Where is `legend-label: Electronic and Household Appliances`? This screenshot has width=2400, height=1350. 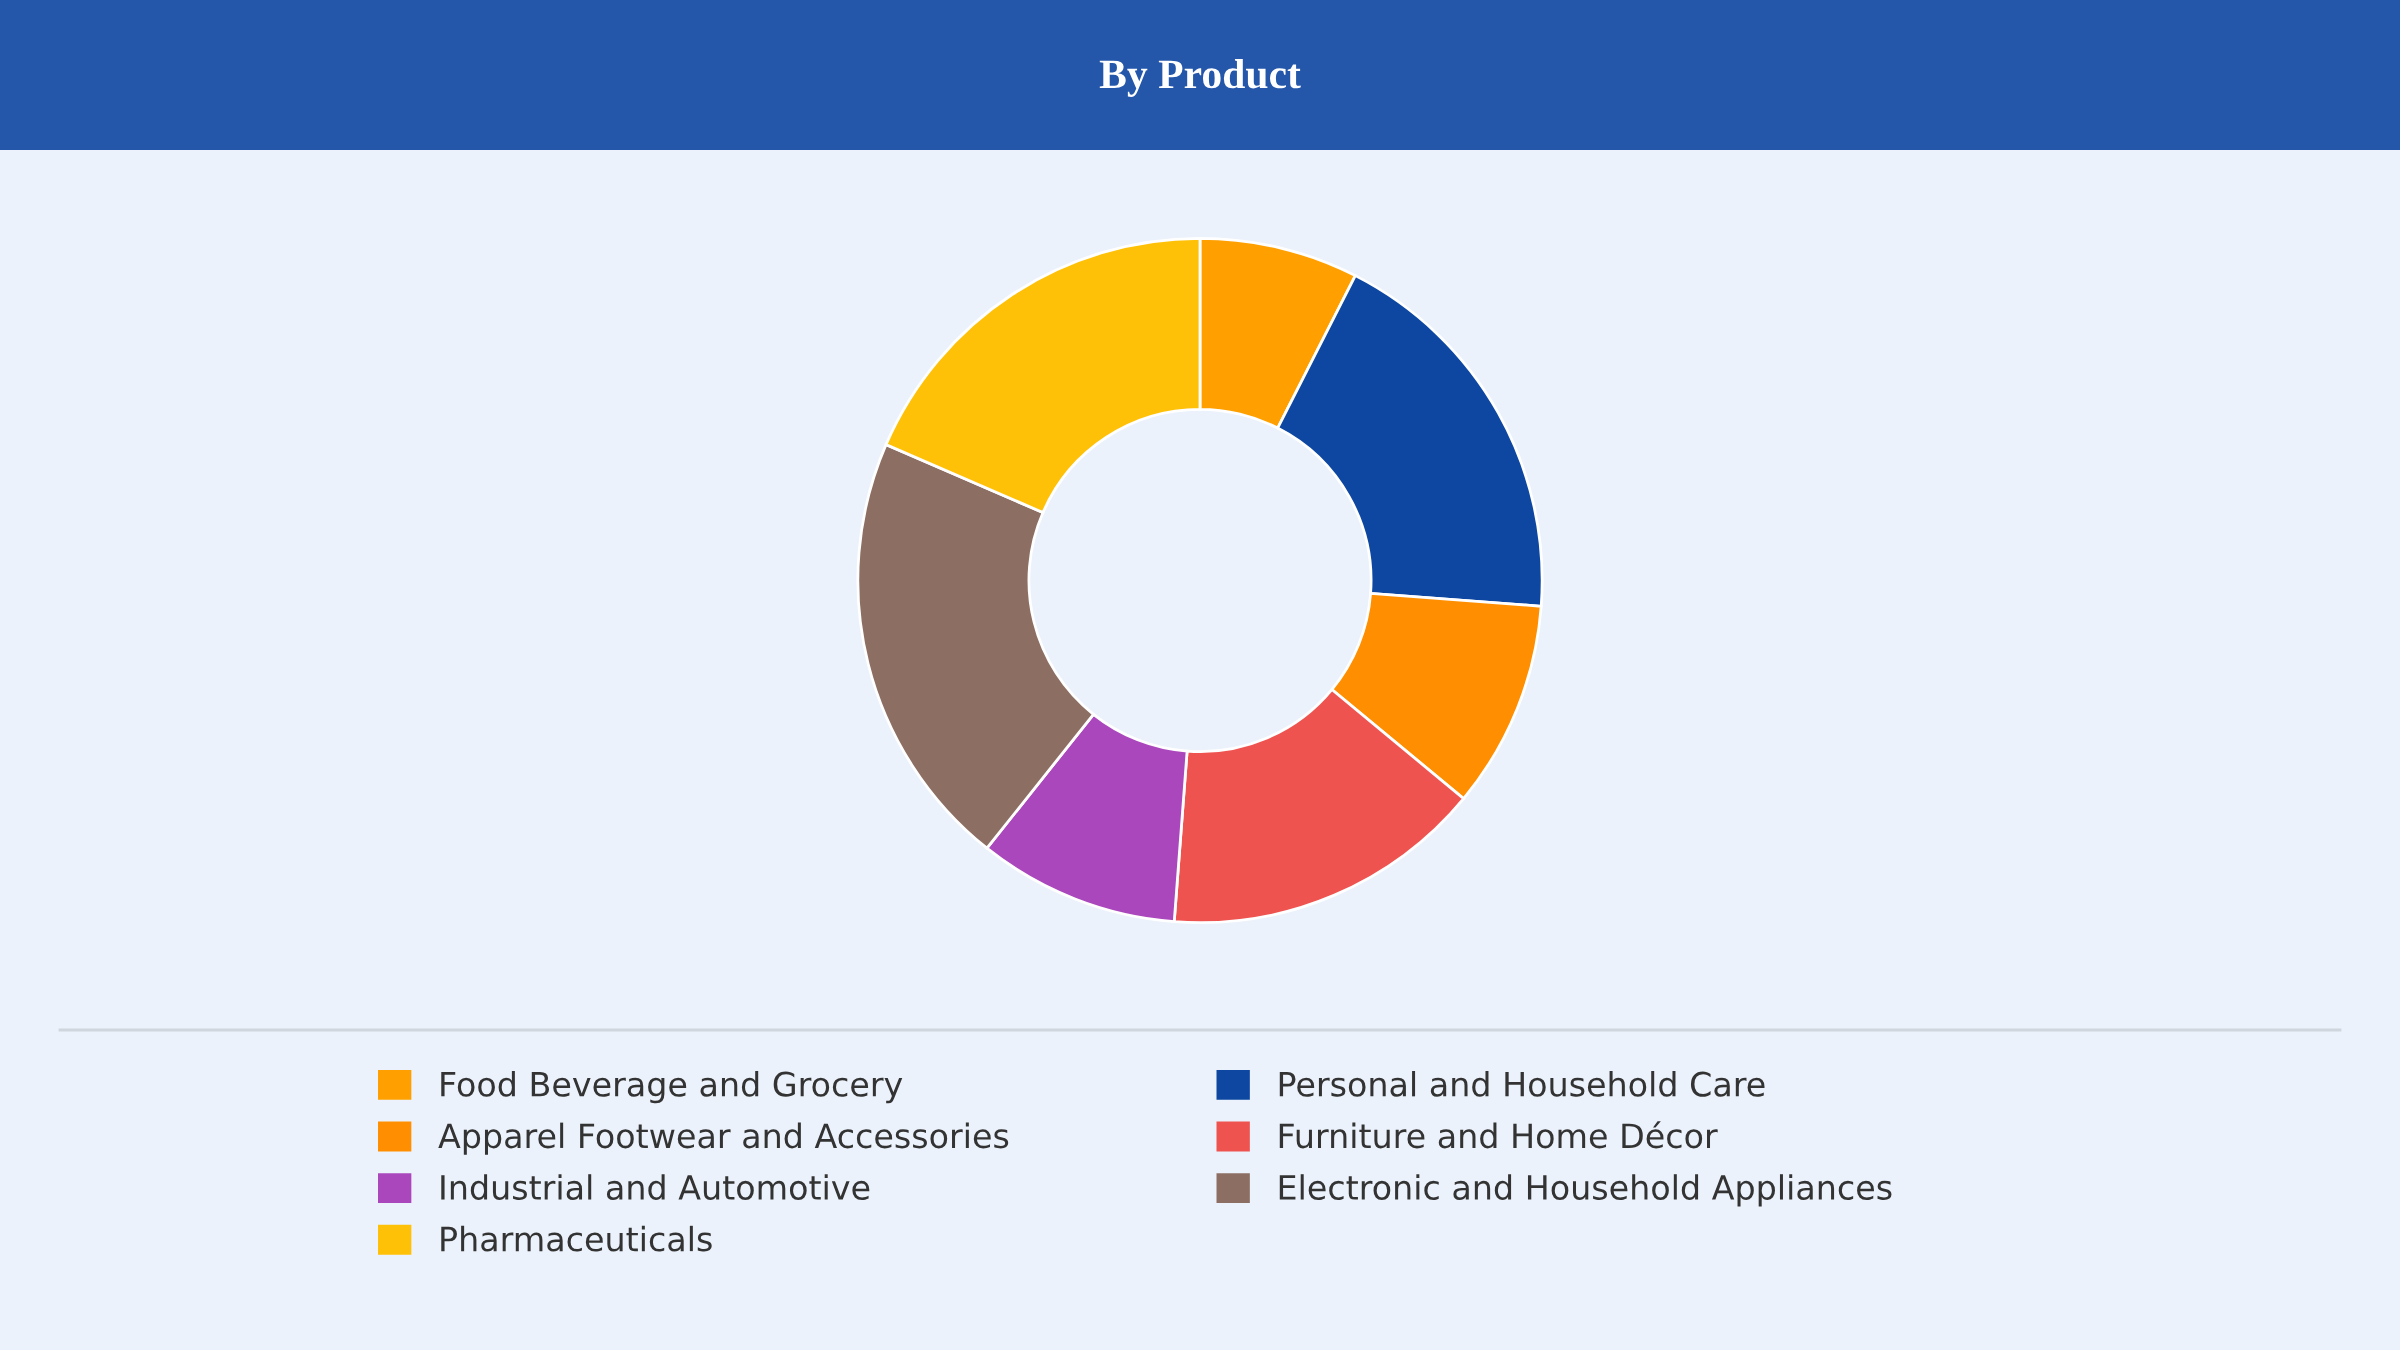
legend-label: Electronic and Household Appliances is located at coordinates (1585, 1190).